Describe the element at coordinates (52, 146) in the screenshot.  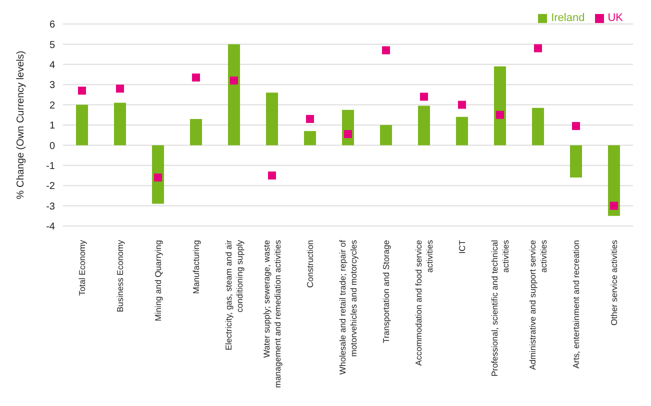
I see `y-tick-label: 0` at that location.